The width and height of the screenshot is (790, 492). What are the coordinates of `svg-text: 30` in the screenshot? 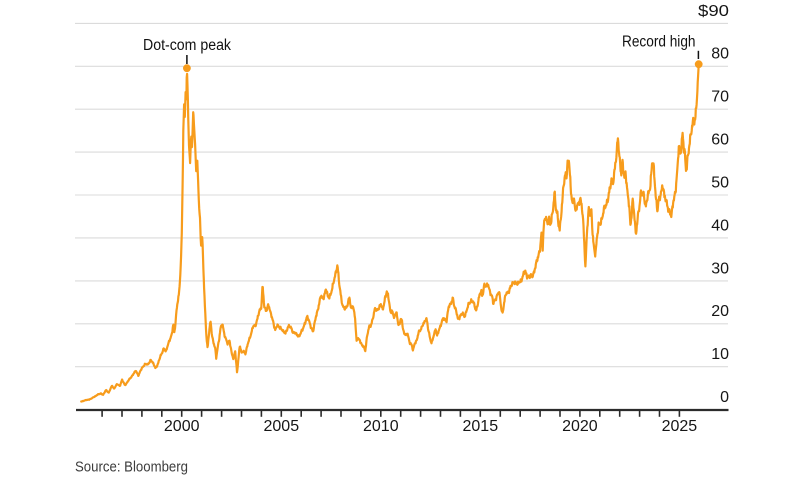 It's located at (720, 268).